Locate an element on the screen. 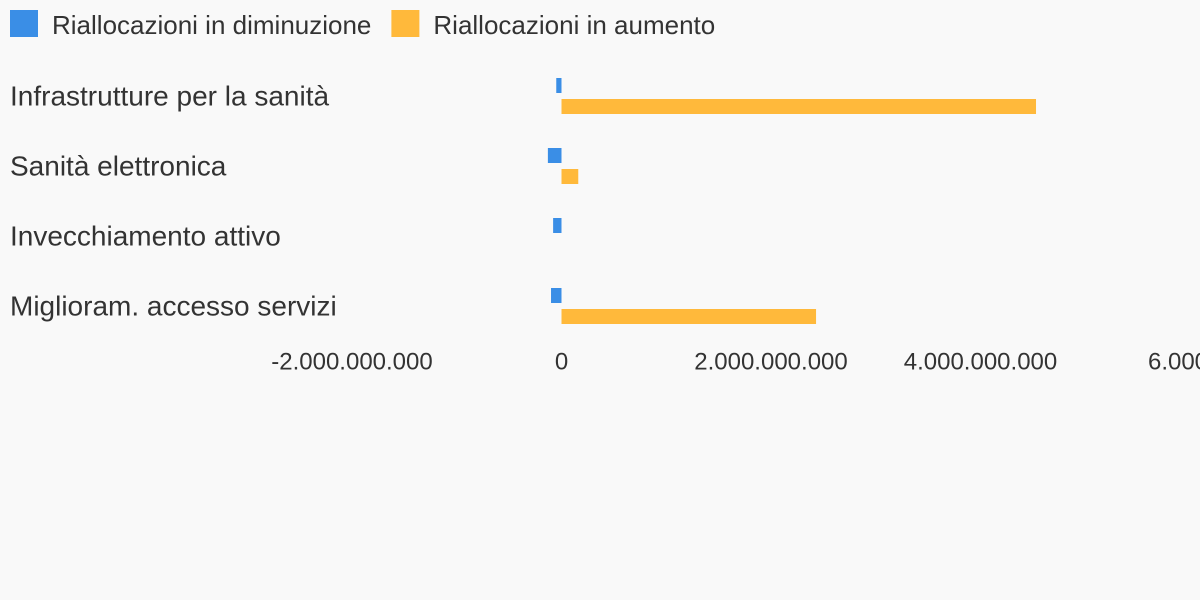 The width and height of the screenshot is (1200, 600). legend-label: Riallocazioni in aumento is located at coordinates (574, 25).